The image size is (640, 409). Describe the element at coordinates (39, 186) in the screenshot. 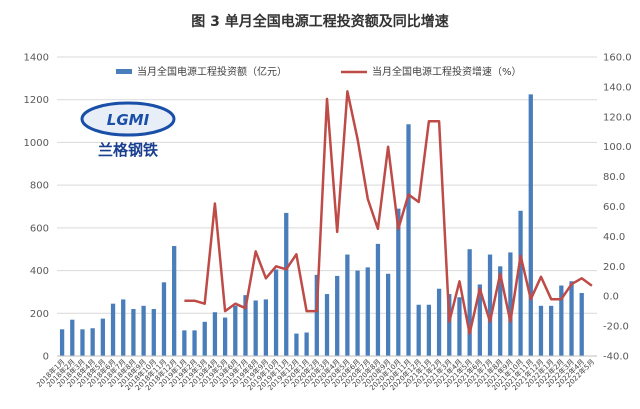

I see `y-left-tick-label: 800` at that location.